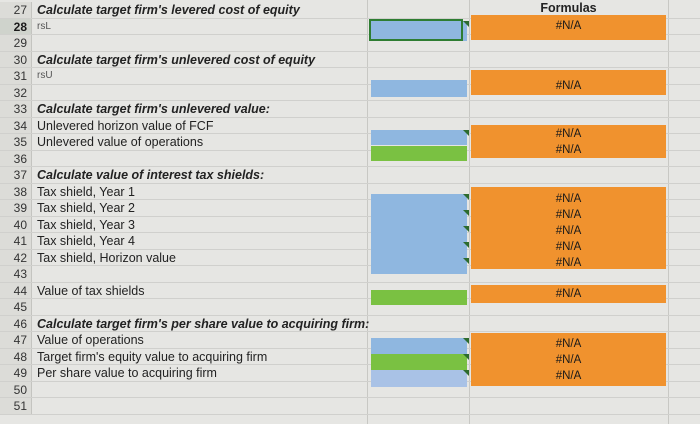  Describe the element at coordinates (350, 191) in the screenshot. I see `sheet-row: 38 Tax shield, Year 1` at that location.